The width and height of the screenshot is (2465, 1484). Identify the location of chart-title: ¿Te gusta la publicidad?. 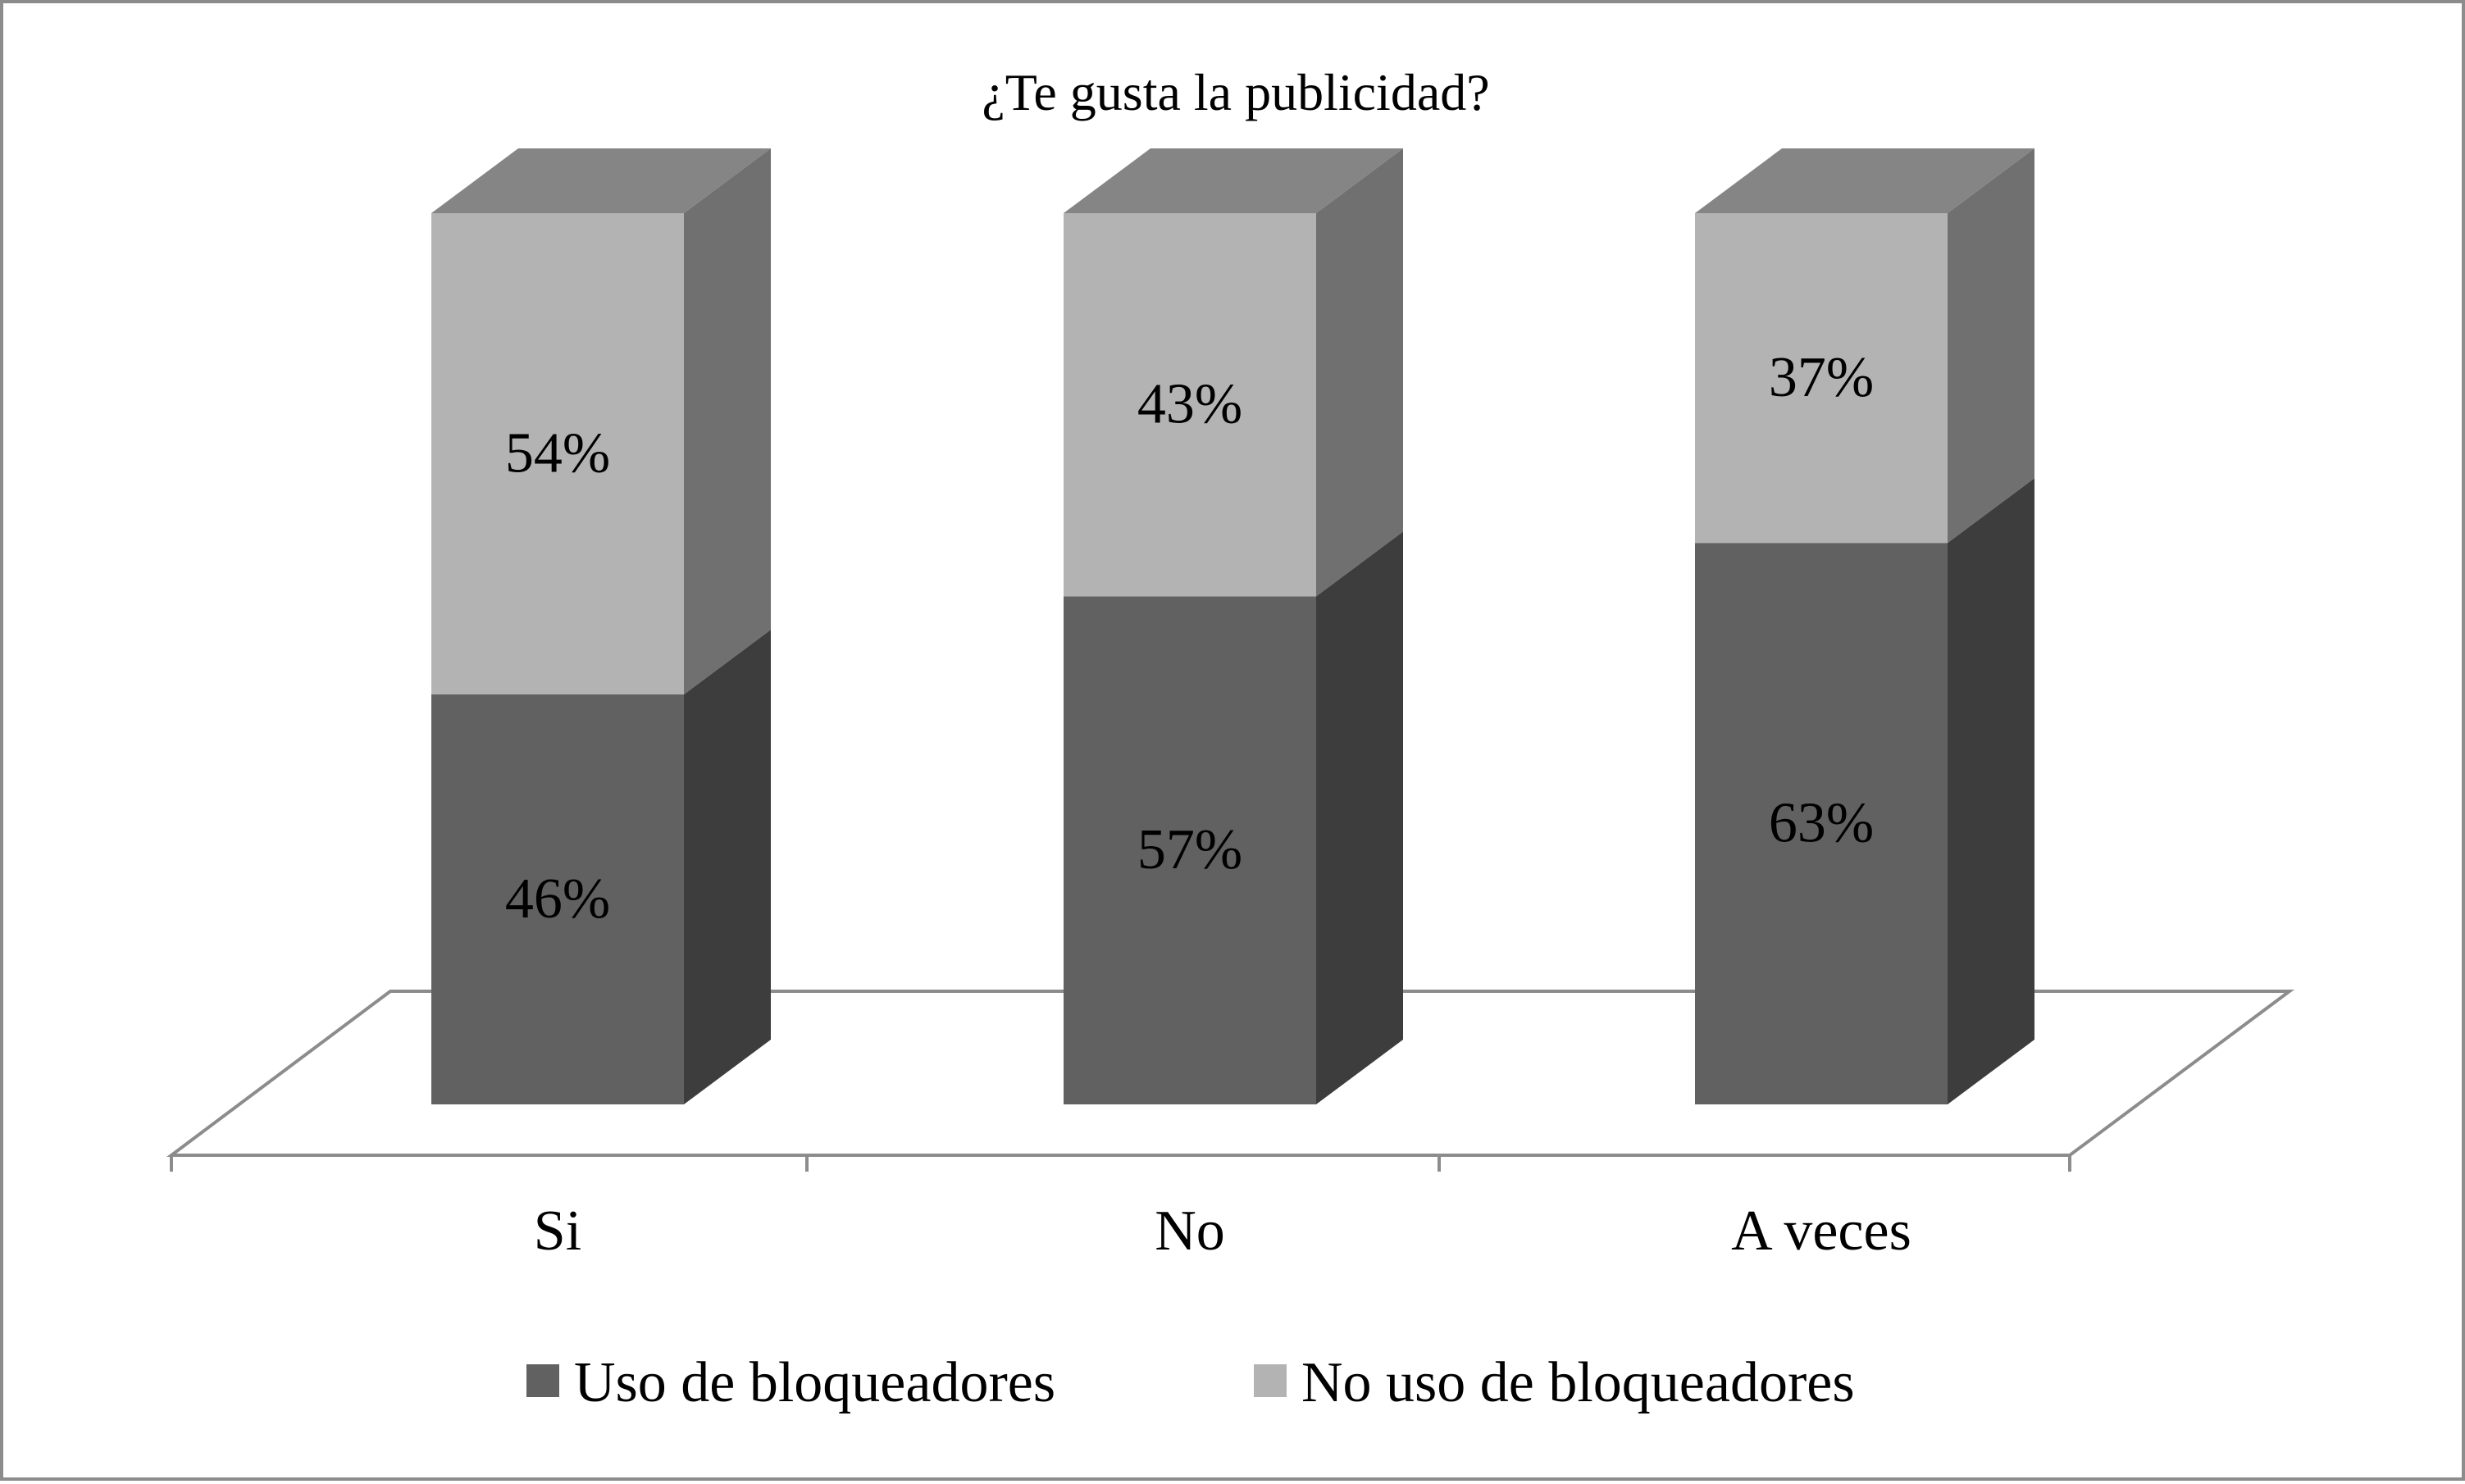
(1235, 92).